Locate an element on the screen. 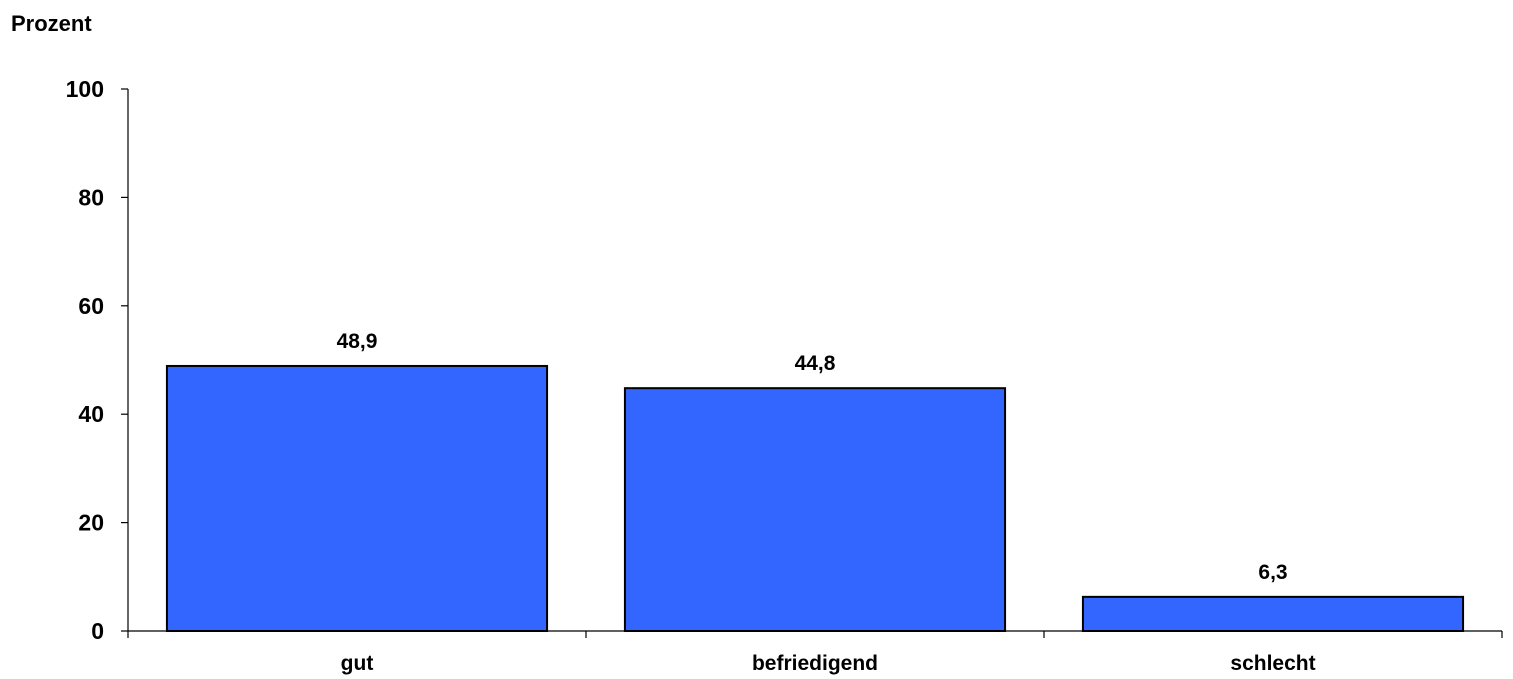 This screenshot has width=1513, height=679. y-axis-title: Prozent is located at coordinates (51, 23).